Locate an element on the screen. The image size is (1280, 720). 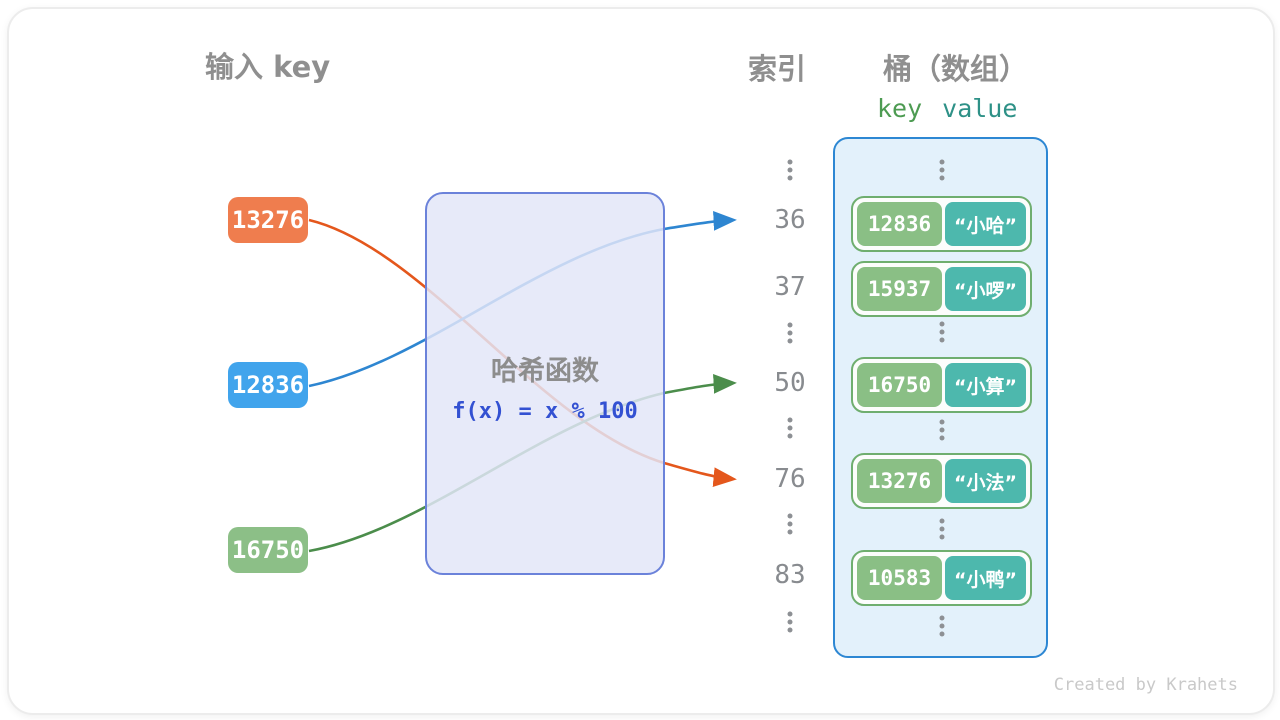
input-key-16750: 16750 is located at coordinates (268, 550).